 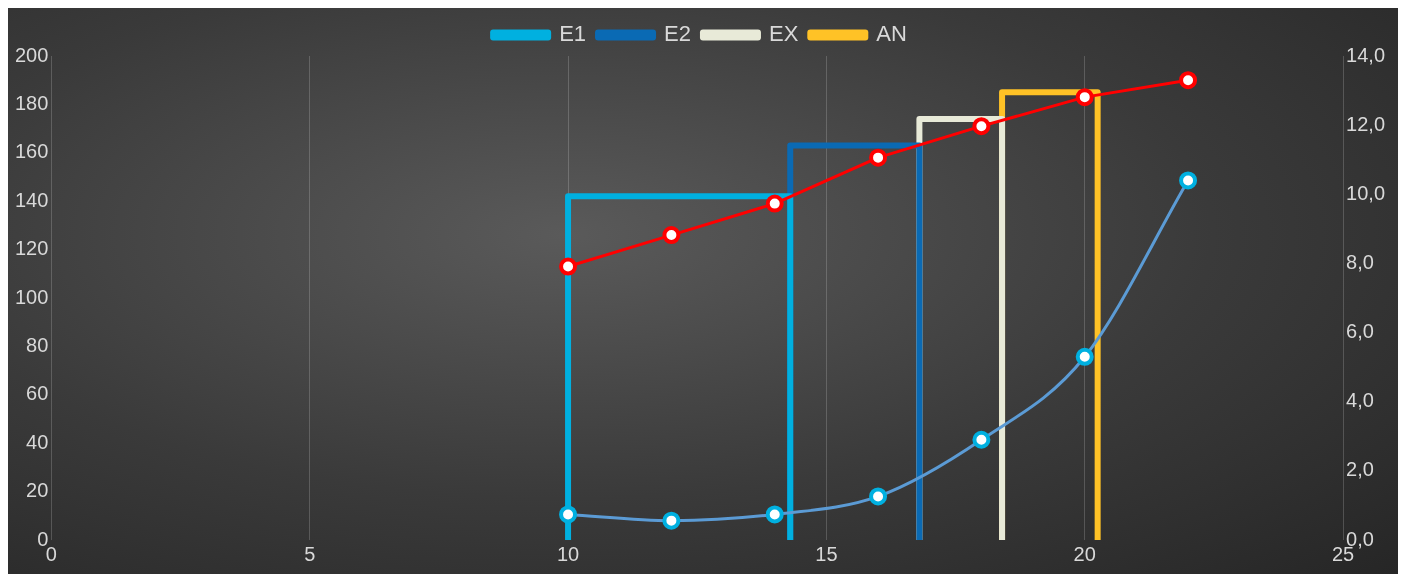 I want to click on y-tick-label: 140, so click(x=31, y=199).